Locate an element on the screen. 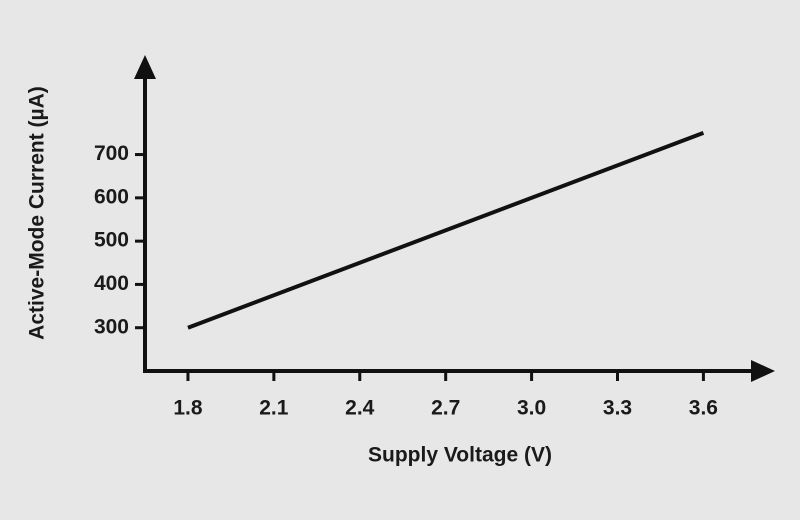 Image resolution: width=800 pixels, height=520 pixels. x-axis-arrow is located at coordinates (763, 371).